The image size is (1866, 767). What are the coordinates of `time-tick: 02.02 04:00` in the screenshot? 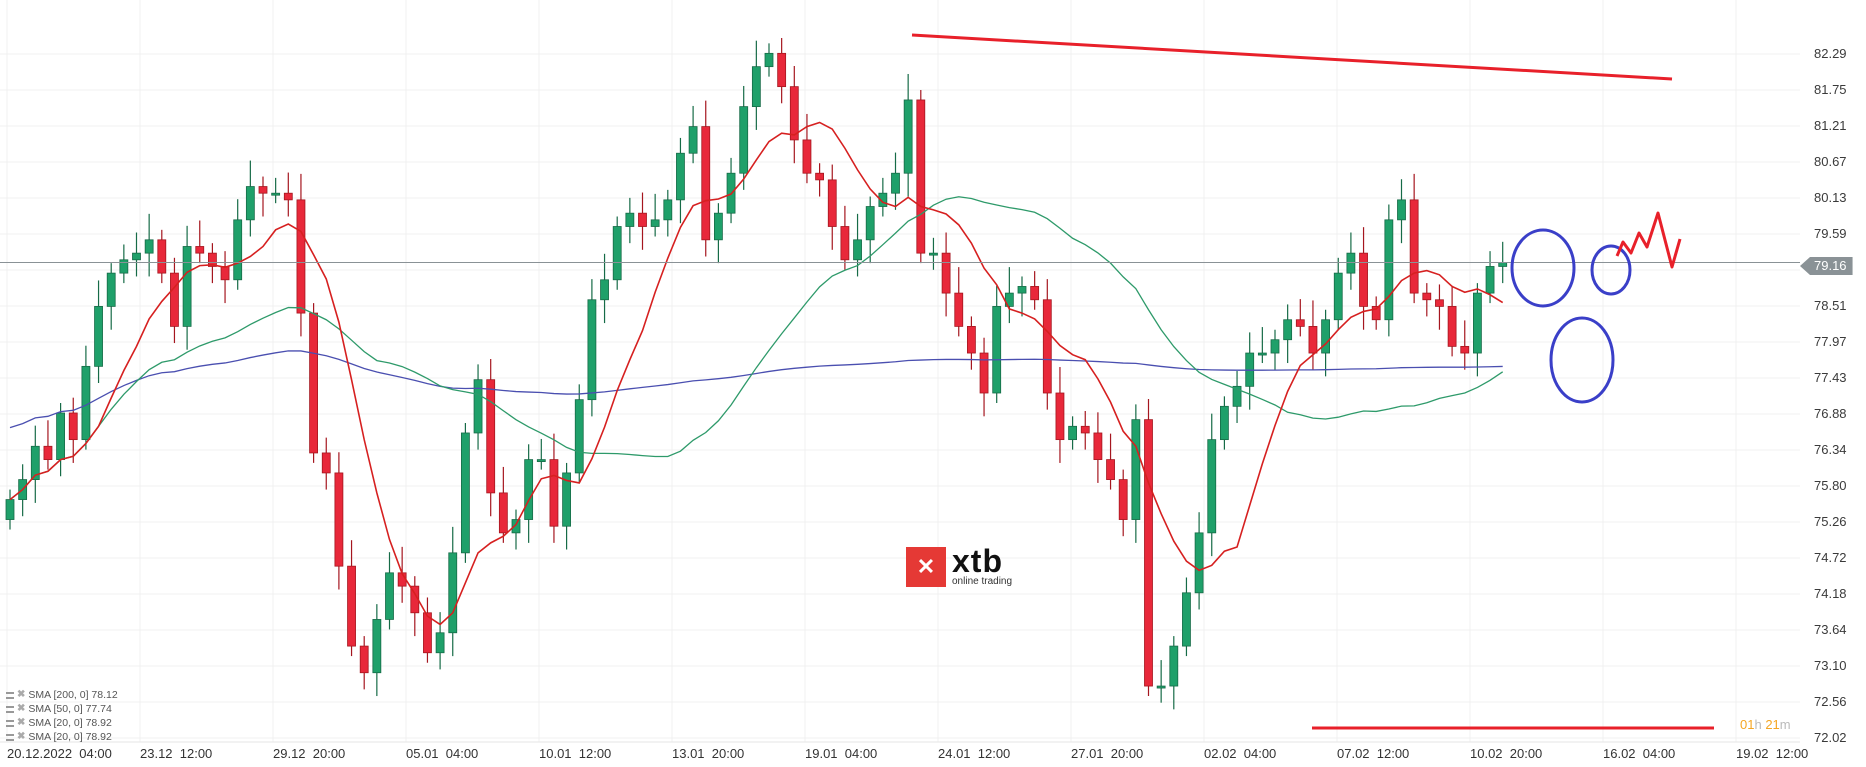 It's located at (1240, 753).